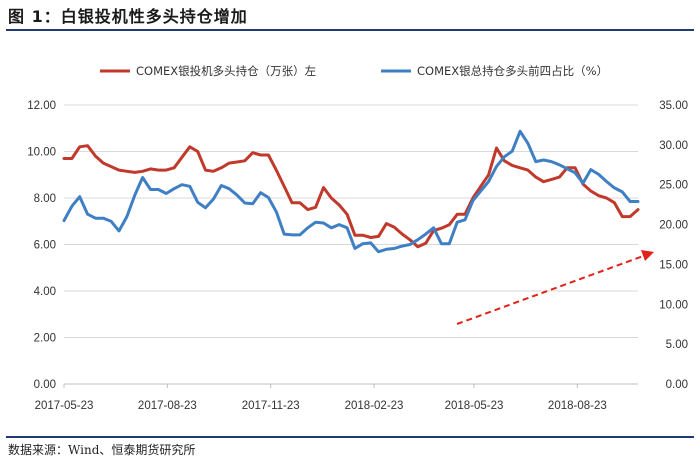 The image size is (700, 471). What do you see at coordinates (673, 305) in the screenshot?
I see `right-tick-label: 10.00` at bounding box center [673, 305].